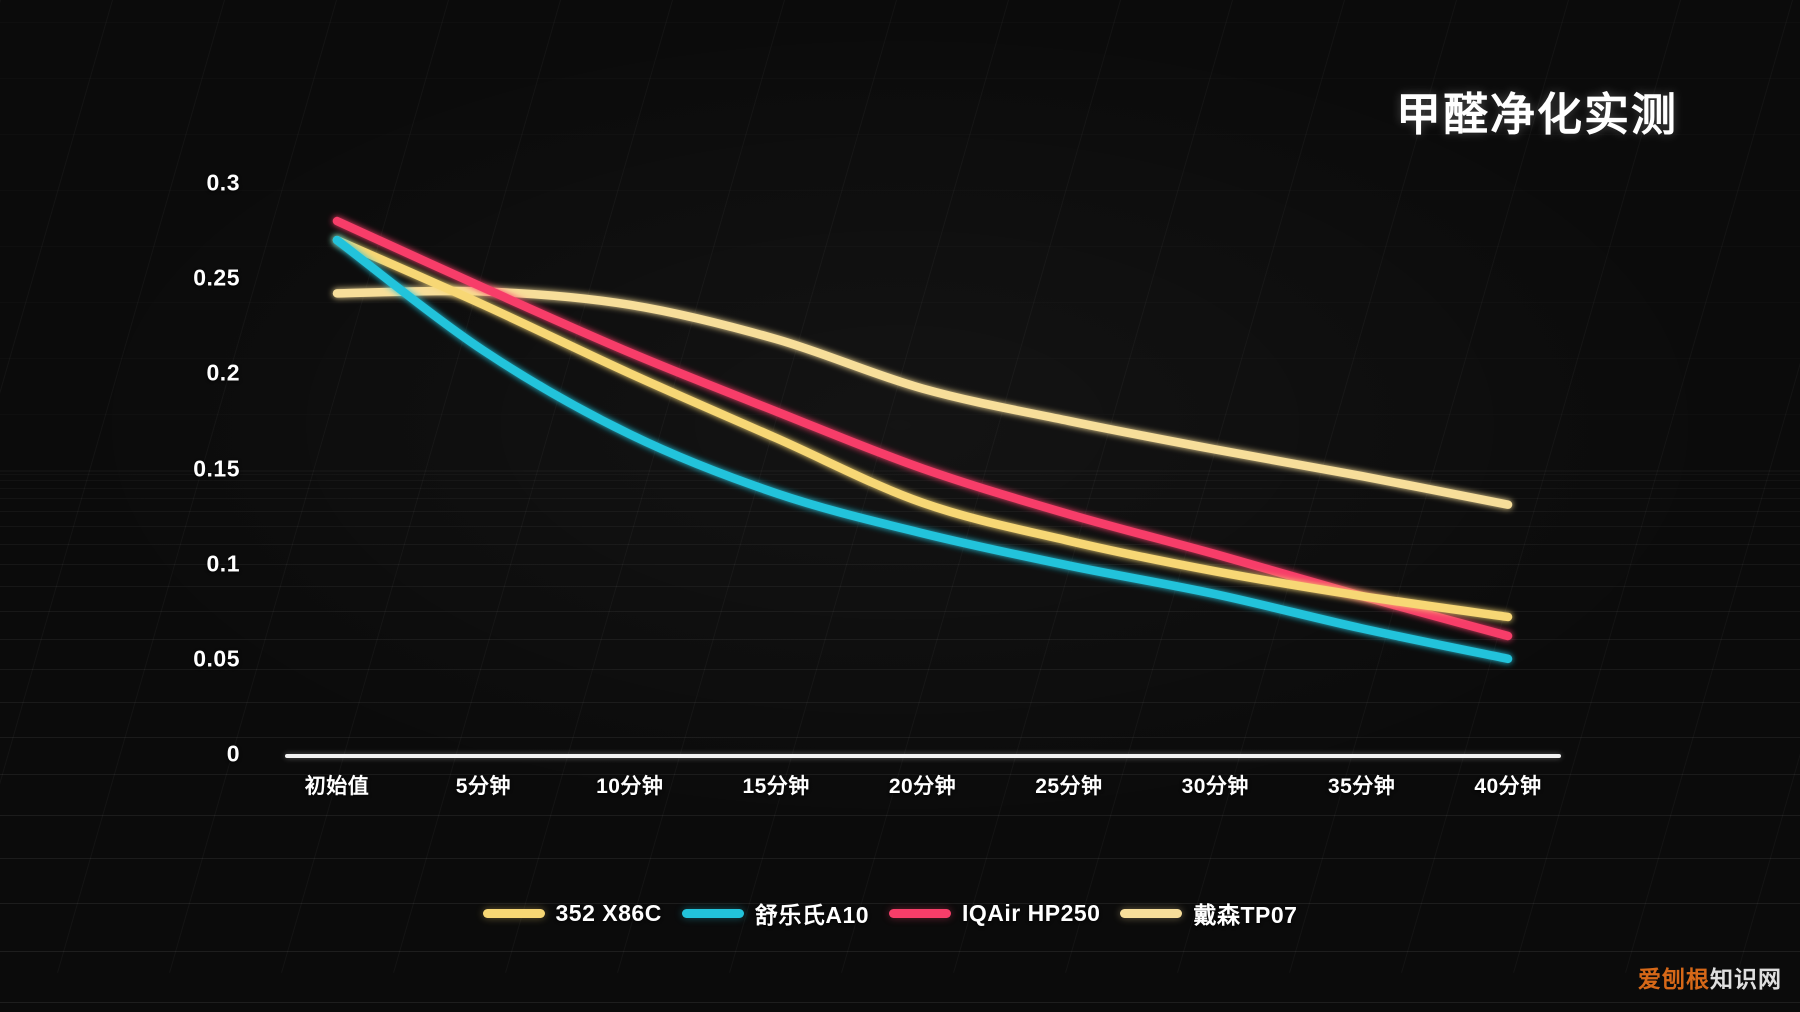 The image size is (1800, 1012). I want to click on legend-label: 352 X86C, so click(608, 912).